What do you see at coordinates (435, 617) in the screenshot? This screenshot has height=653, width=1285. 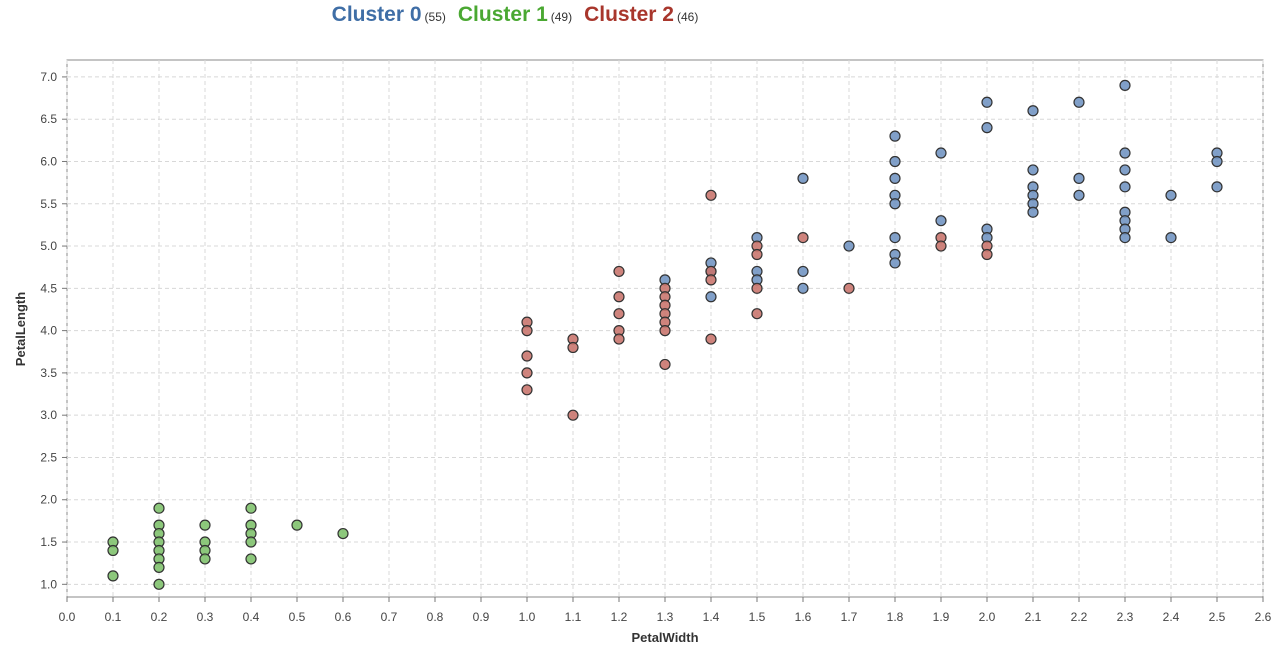 I see `x-tick-label: 0.8` at bounding box center [435, 617].